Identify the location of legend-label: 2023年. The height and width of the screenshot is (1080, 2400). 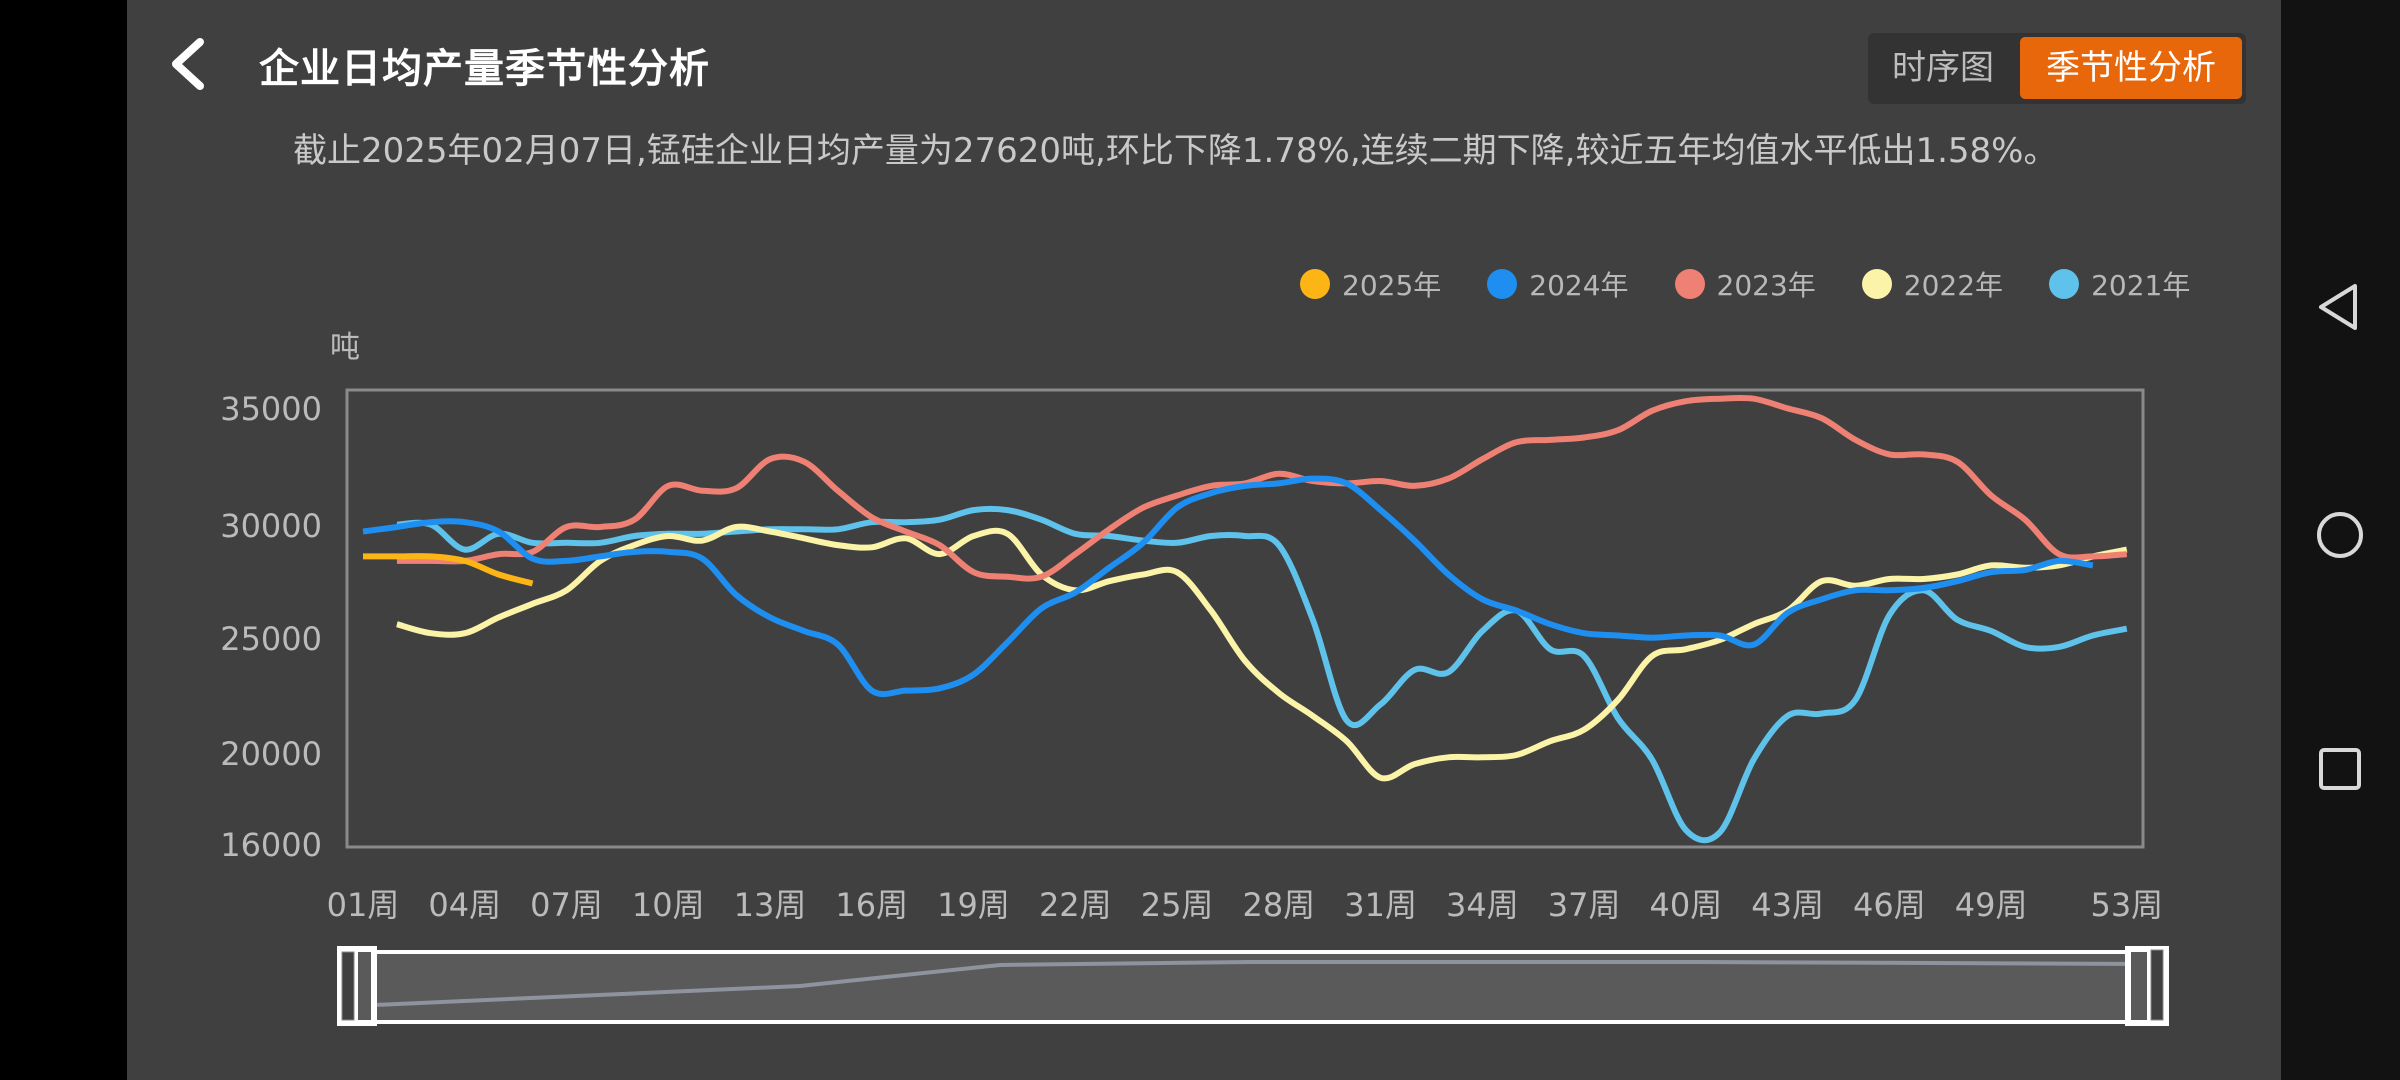
(1766, 285).